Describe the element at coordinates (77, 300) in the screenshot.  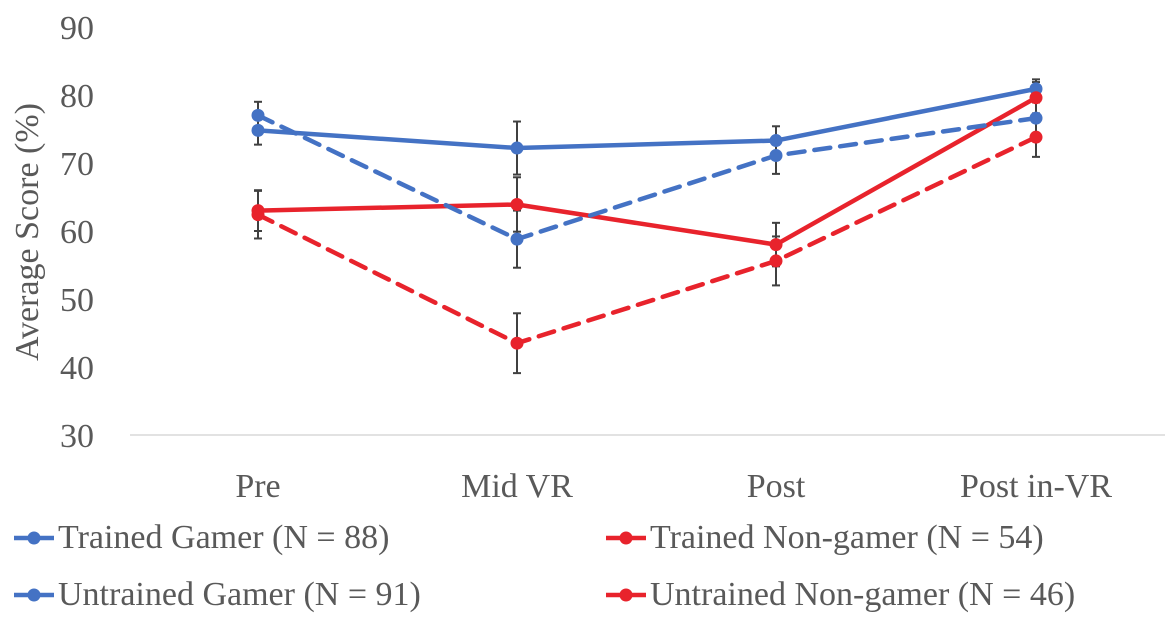
I see `y-tick-label: 50` at that location.